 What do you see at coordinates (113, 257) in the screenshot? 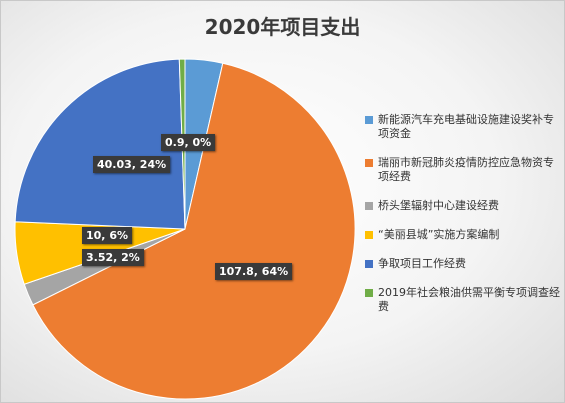
I see `data-label-3: 3.52, 2%` at bounding box center [113, 257].